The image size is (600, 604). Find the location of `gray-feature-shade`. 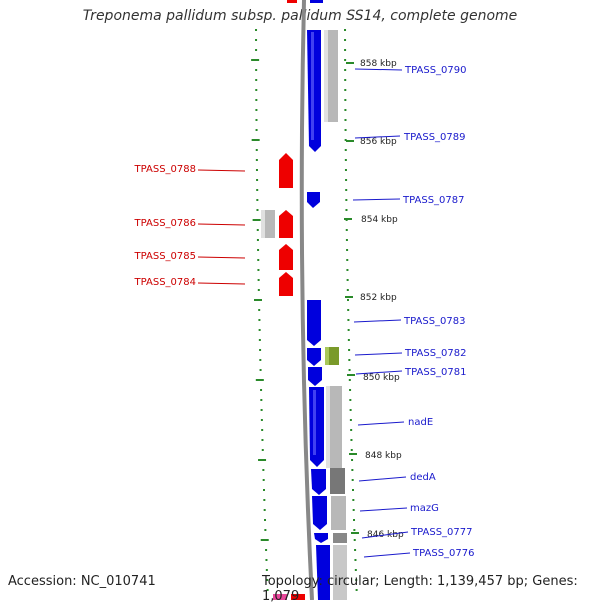

gray-feature-shade is located at coordinates (326, 76).